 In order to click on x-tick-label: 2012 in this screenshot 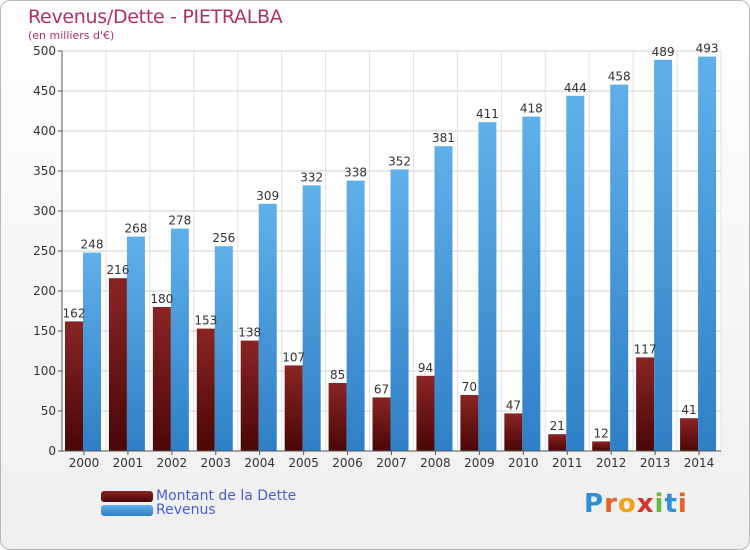, I will do `click(611, 463)`.